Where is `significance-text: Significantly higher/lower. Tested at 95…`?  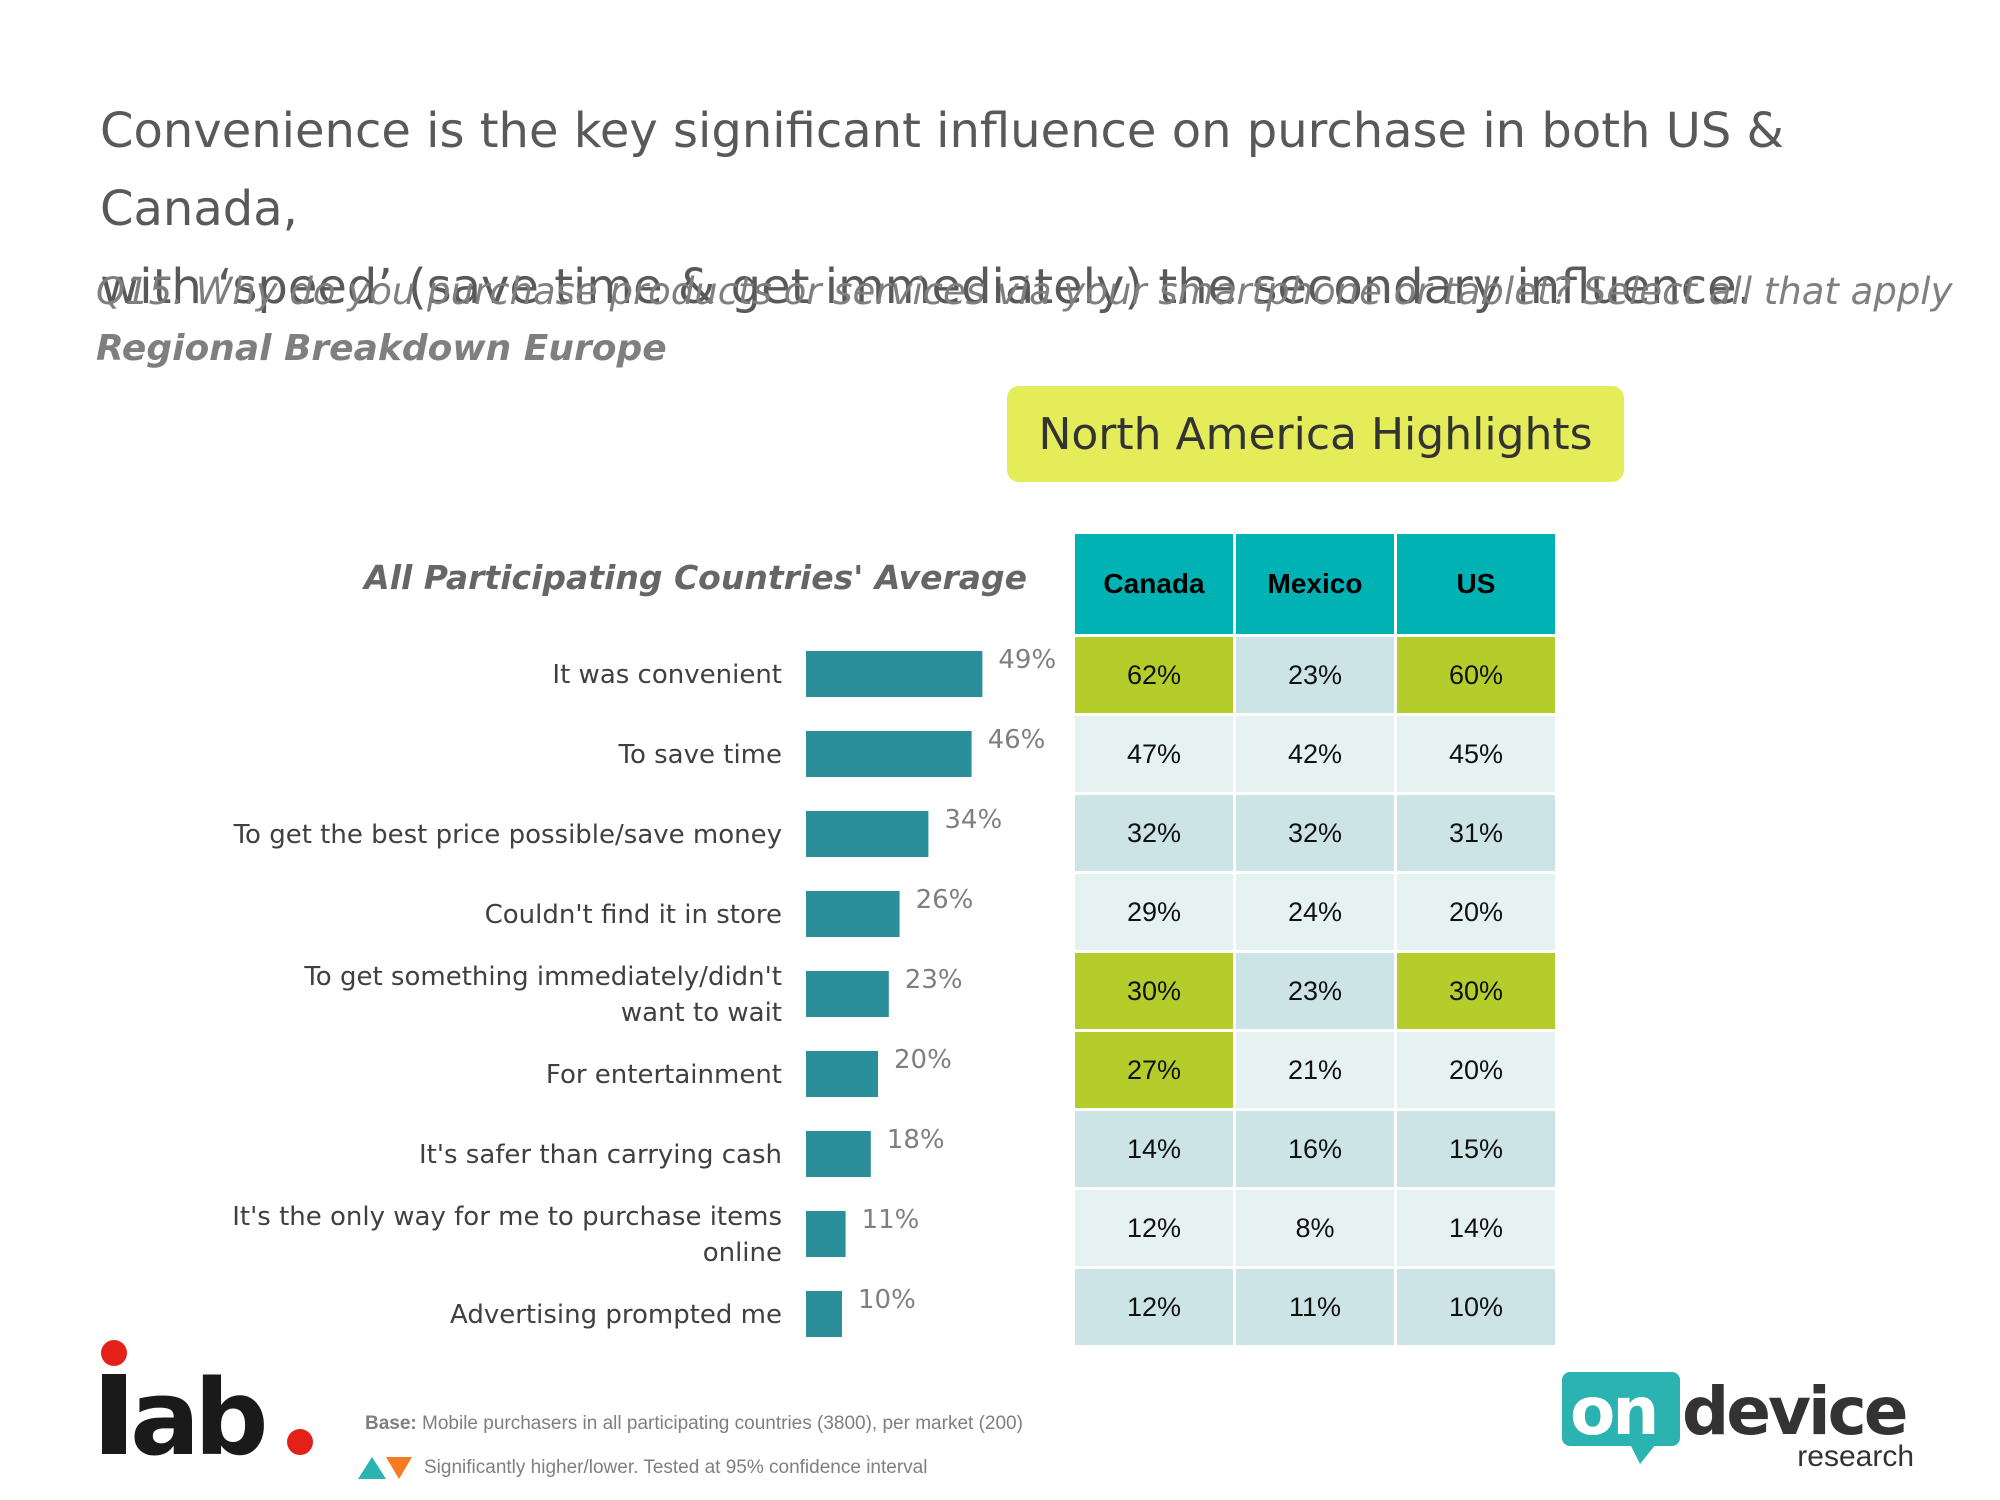 significance-text: Significantly higher/lower. Tested at 95… is located at coordinates (676, 1467).